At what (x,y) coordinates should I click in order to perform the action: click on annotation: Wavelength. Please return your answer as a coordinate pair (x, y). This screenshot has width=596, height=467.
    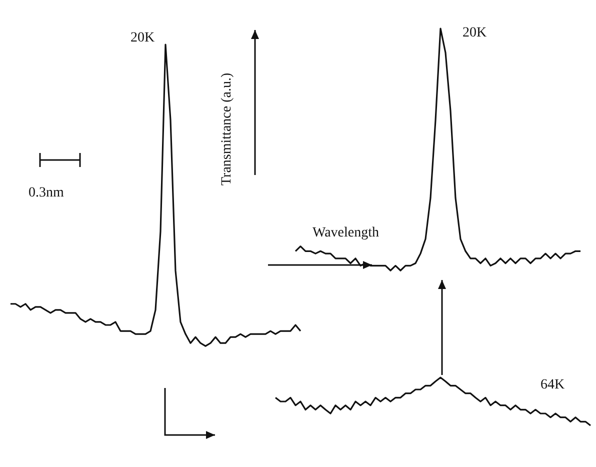
    Looking at the image, I should click on (346, 233).